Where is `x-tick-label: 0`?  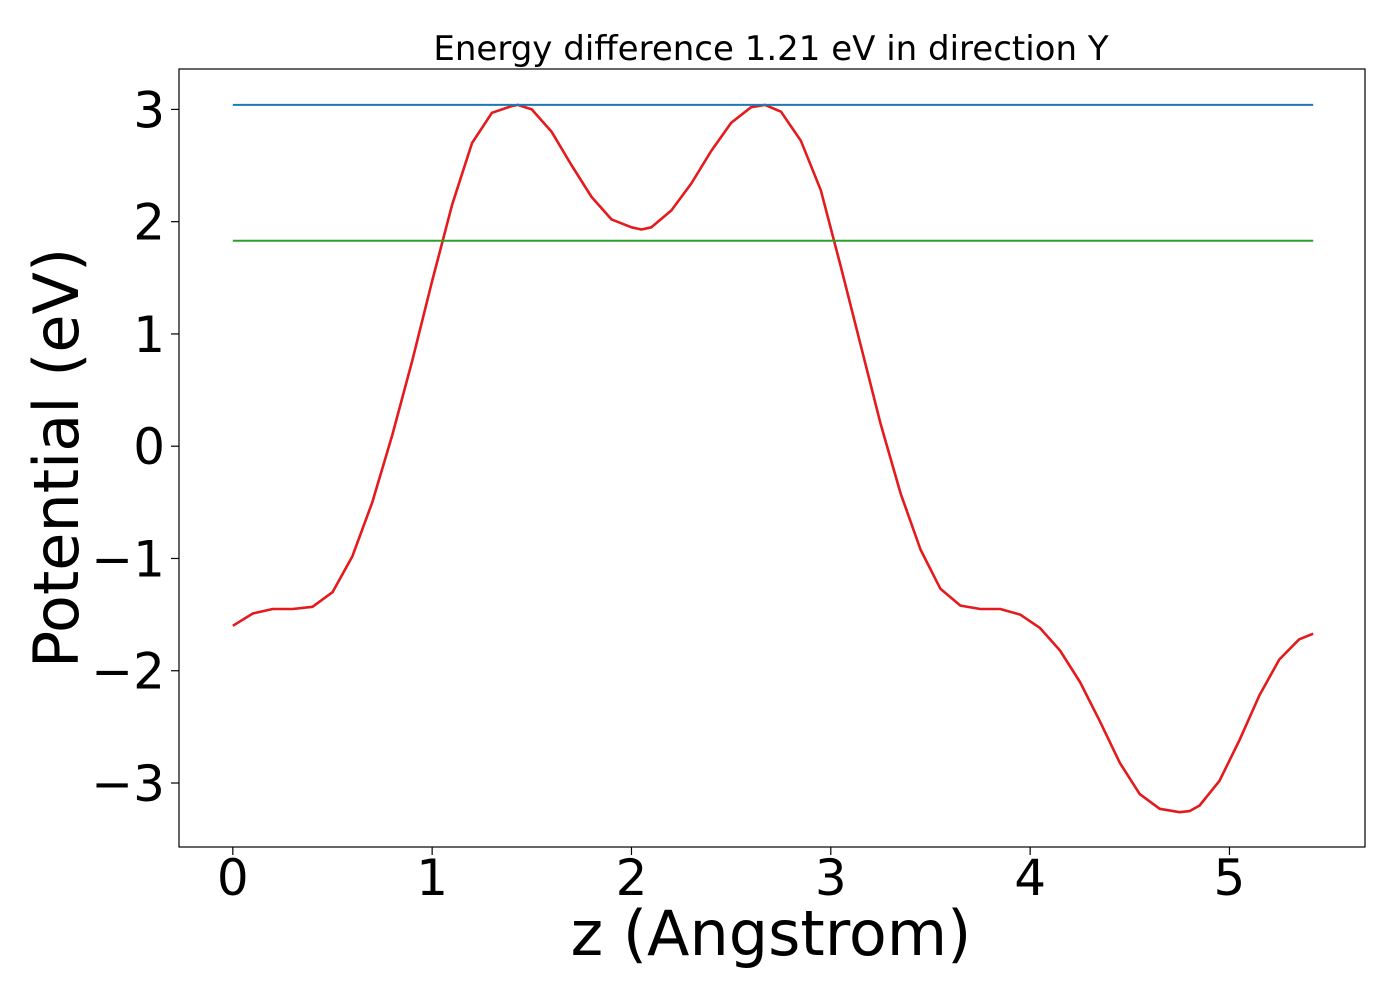
x-tick-label: 0 is located at coordinates (233, 878).